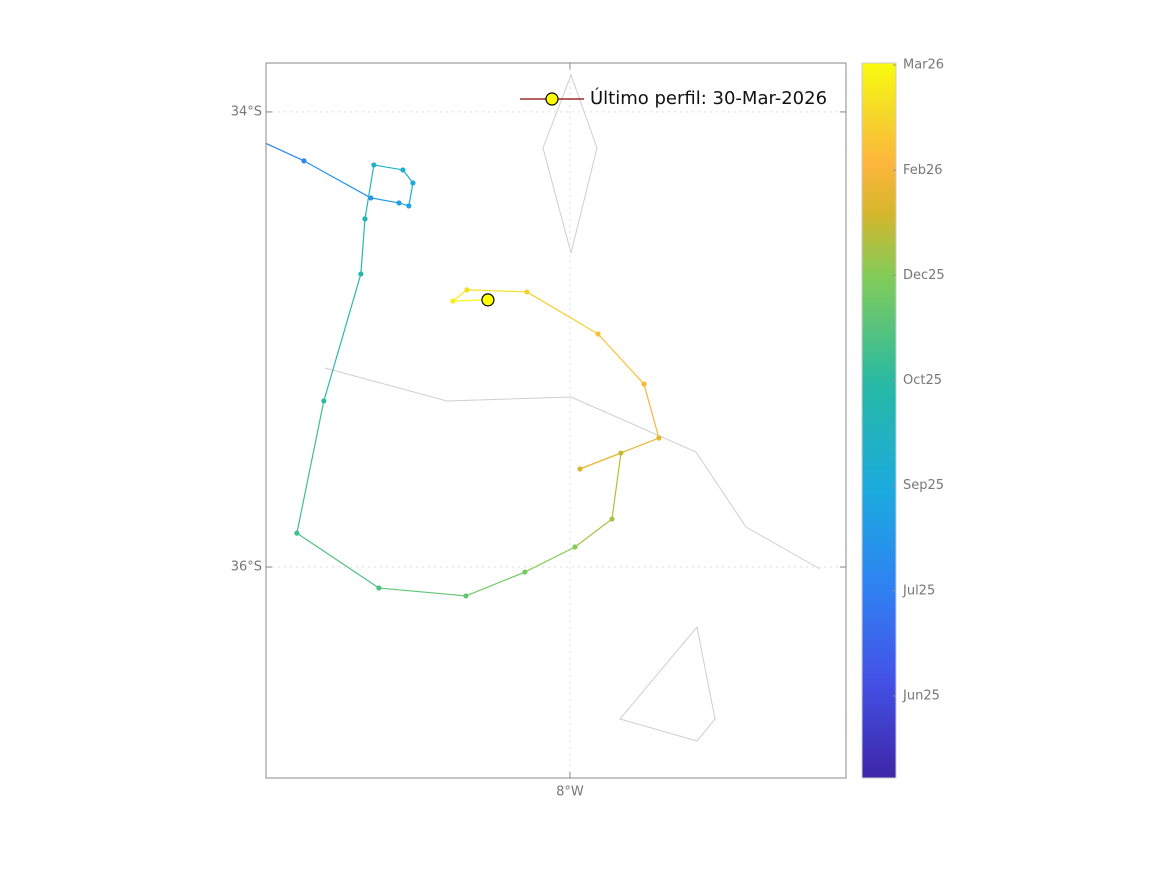 The image size is (1167, 875). Describe the element at coordinates (572, 468) in the screenshot. I see `boundary-line` at that location.